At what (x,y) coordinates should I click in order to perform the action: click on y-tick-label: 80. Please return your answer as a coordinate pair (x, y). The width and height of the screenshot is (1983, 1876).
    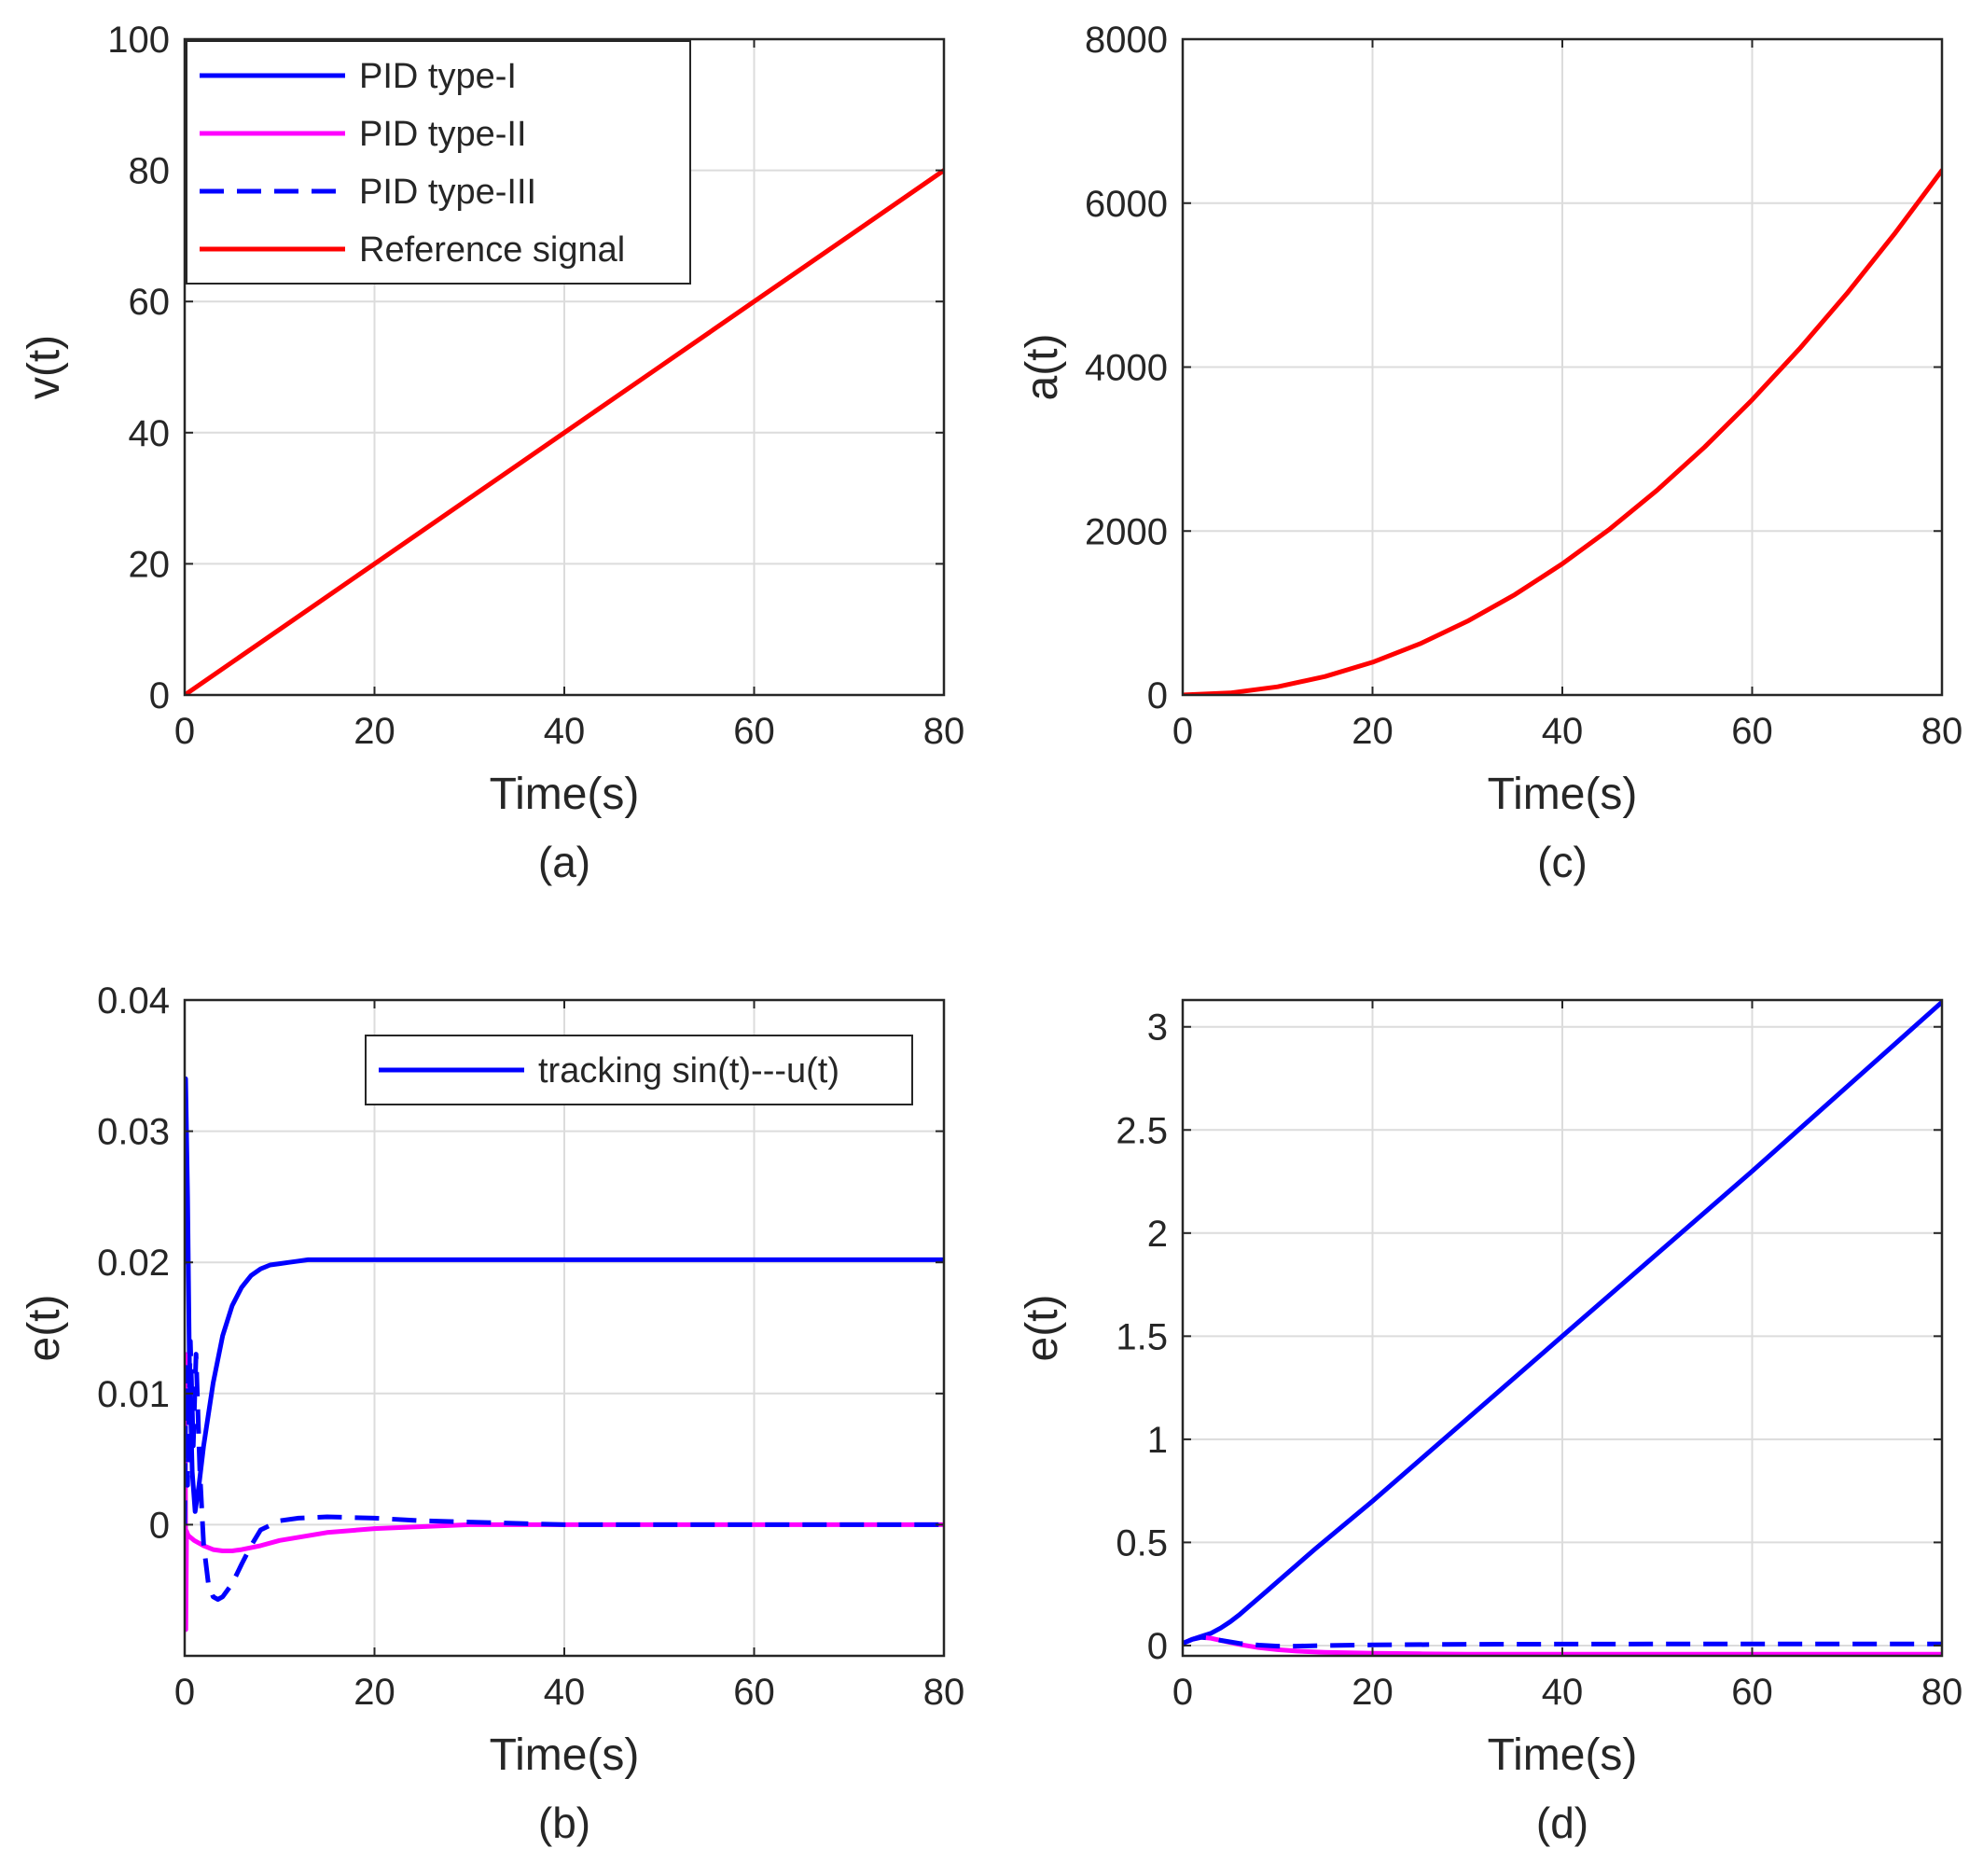
    Looking at the image, I should click on (150, 172).